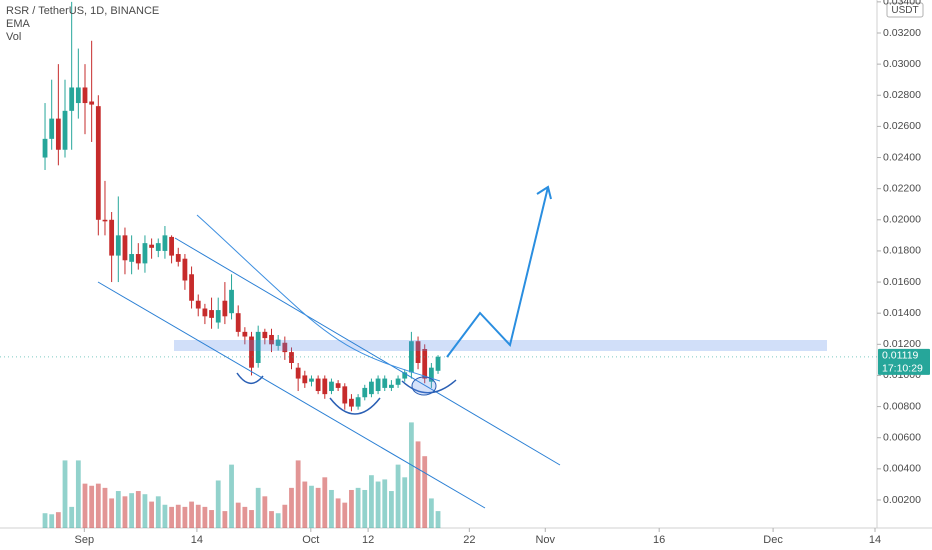  Describe the element at coordinates (241, 475) in the screenshot. I see `volume-layer` at that location.